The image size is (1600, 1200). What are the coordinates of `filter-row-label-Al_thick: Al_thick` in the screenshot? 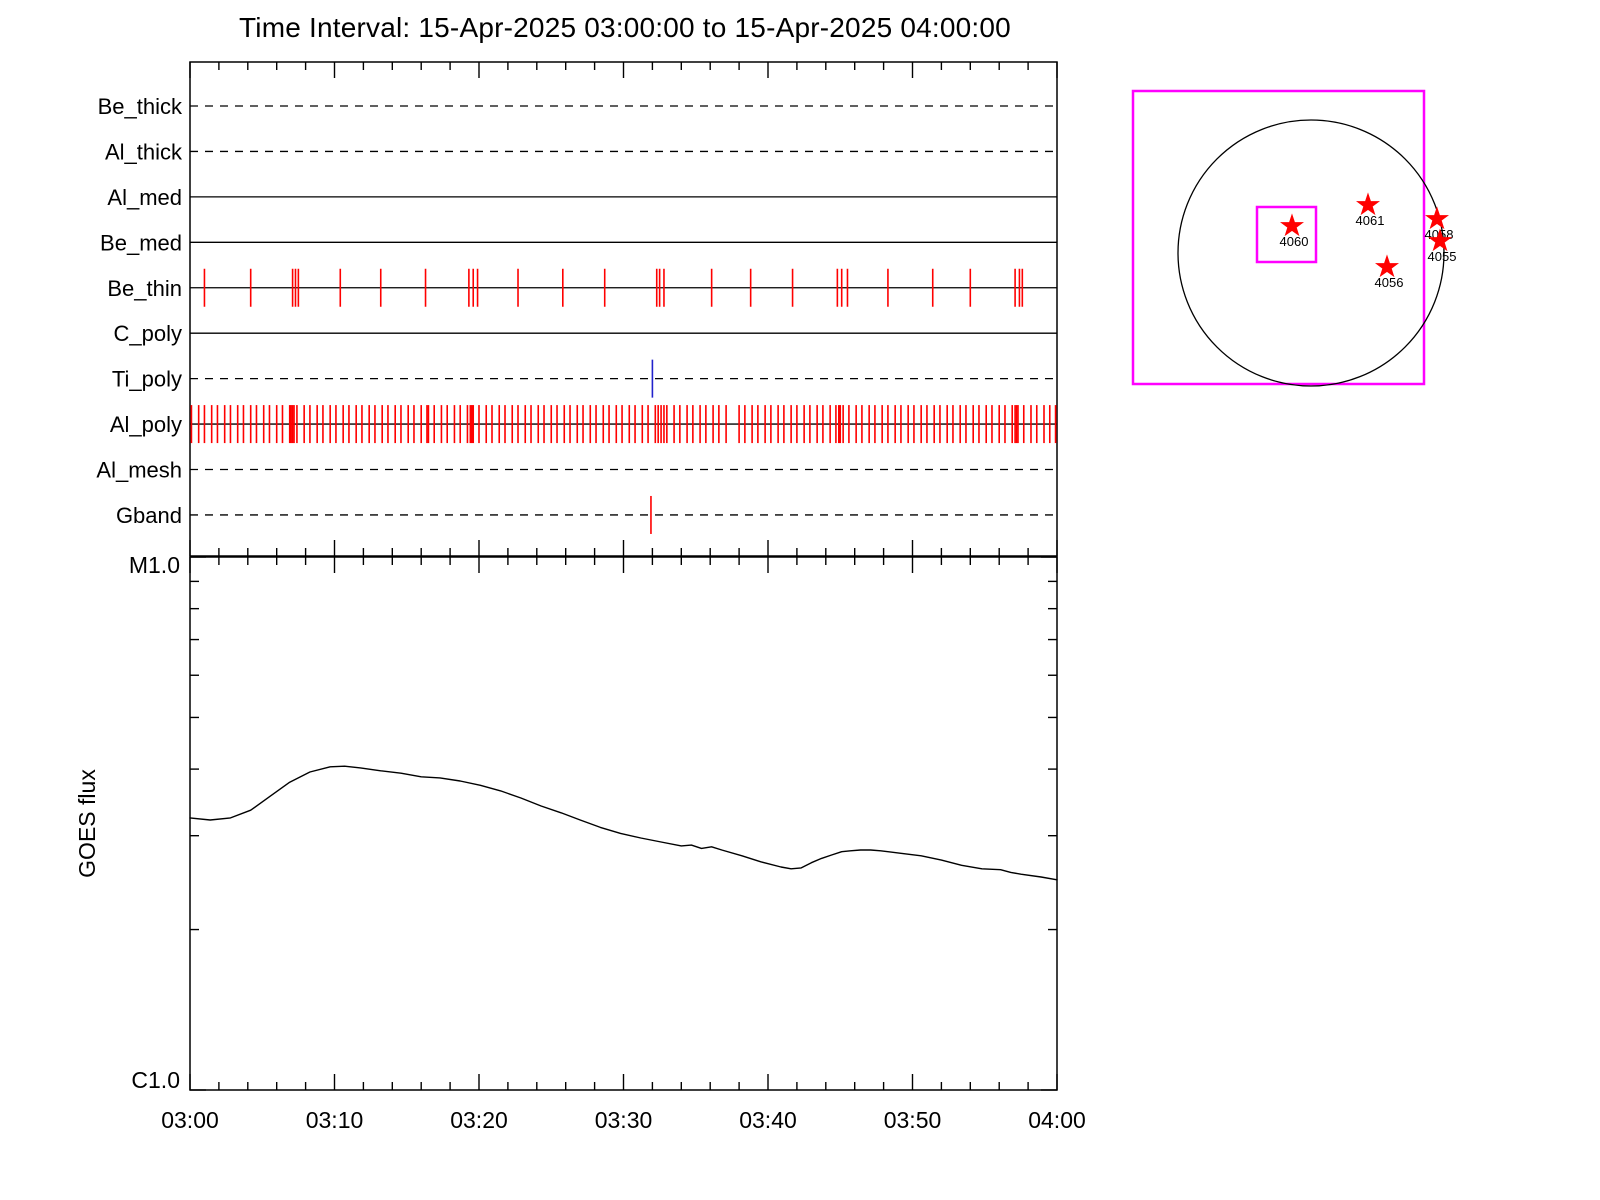 It's located at (144, 151).